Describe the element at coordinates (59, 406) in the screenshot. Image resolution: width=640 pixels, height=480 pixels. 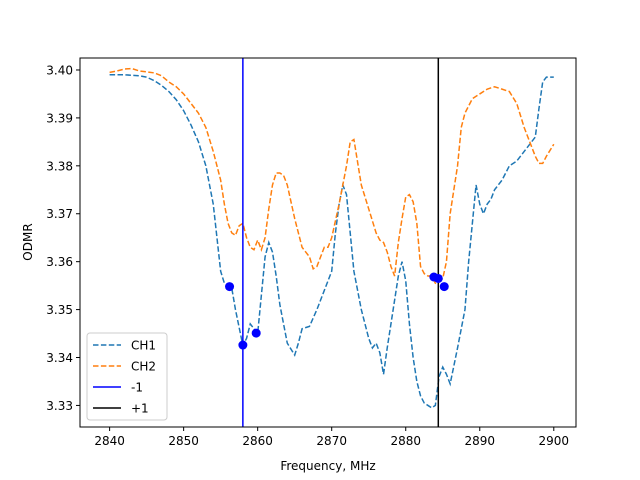
I see `y-tick-label: 3.33` at that location.